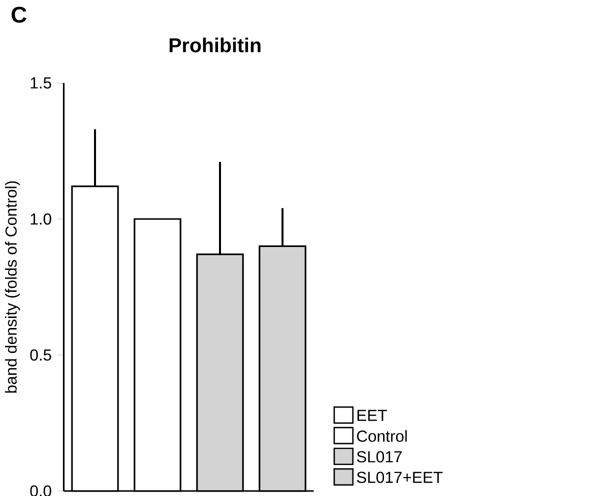 This screenshot has width=605, height=496. What do you see at coordinates (379, 456) in the screenshot?
I see `legend-label: SL017` at bounding box center [379, 456].